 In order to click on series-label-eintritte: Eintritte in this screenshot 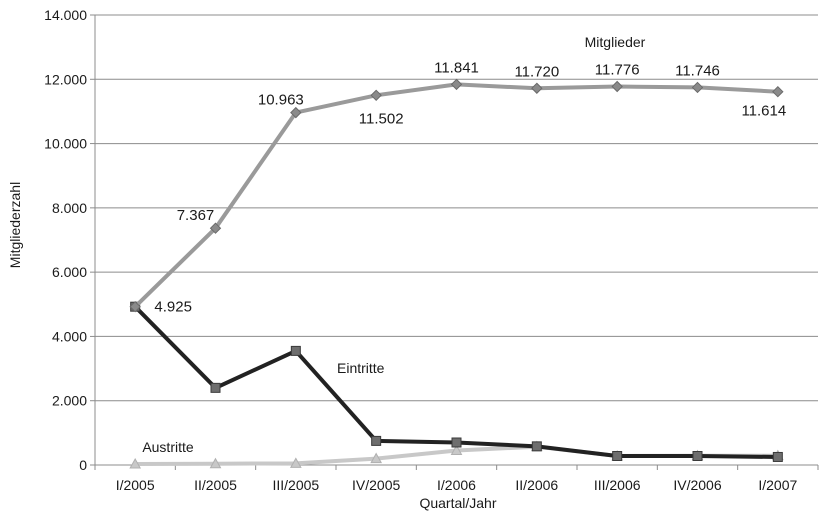, I will do `click(361, 368)`.